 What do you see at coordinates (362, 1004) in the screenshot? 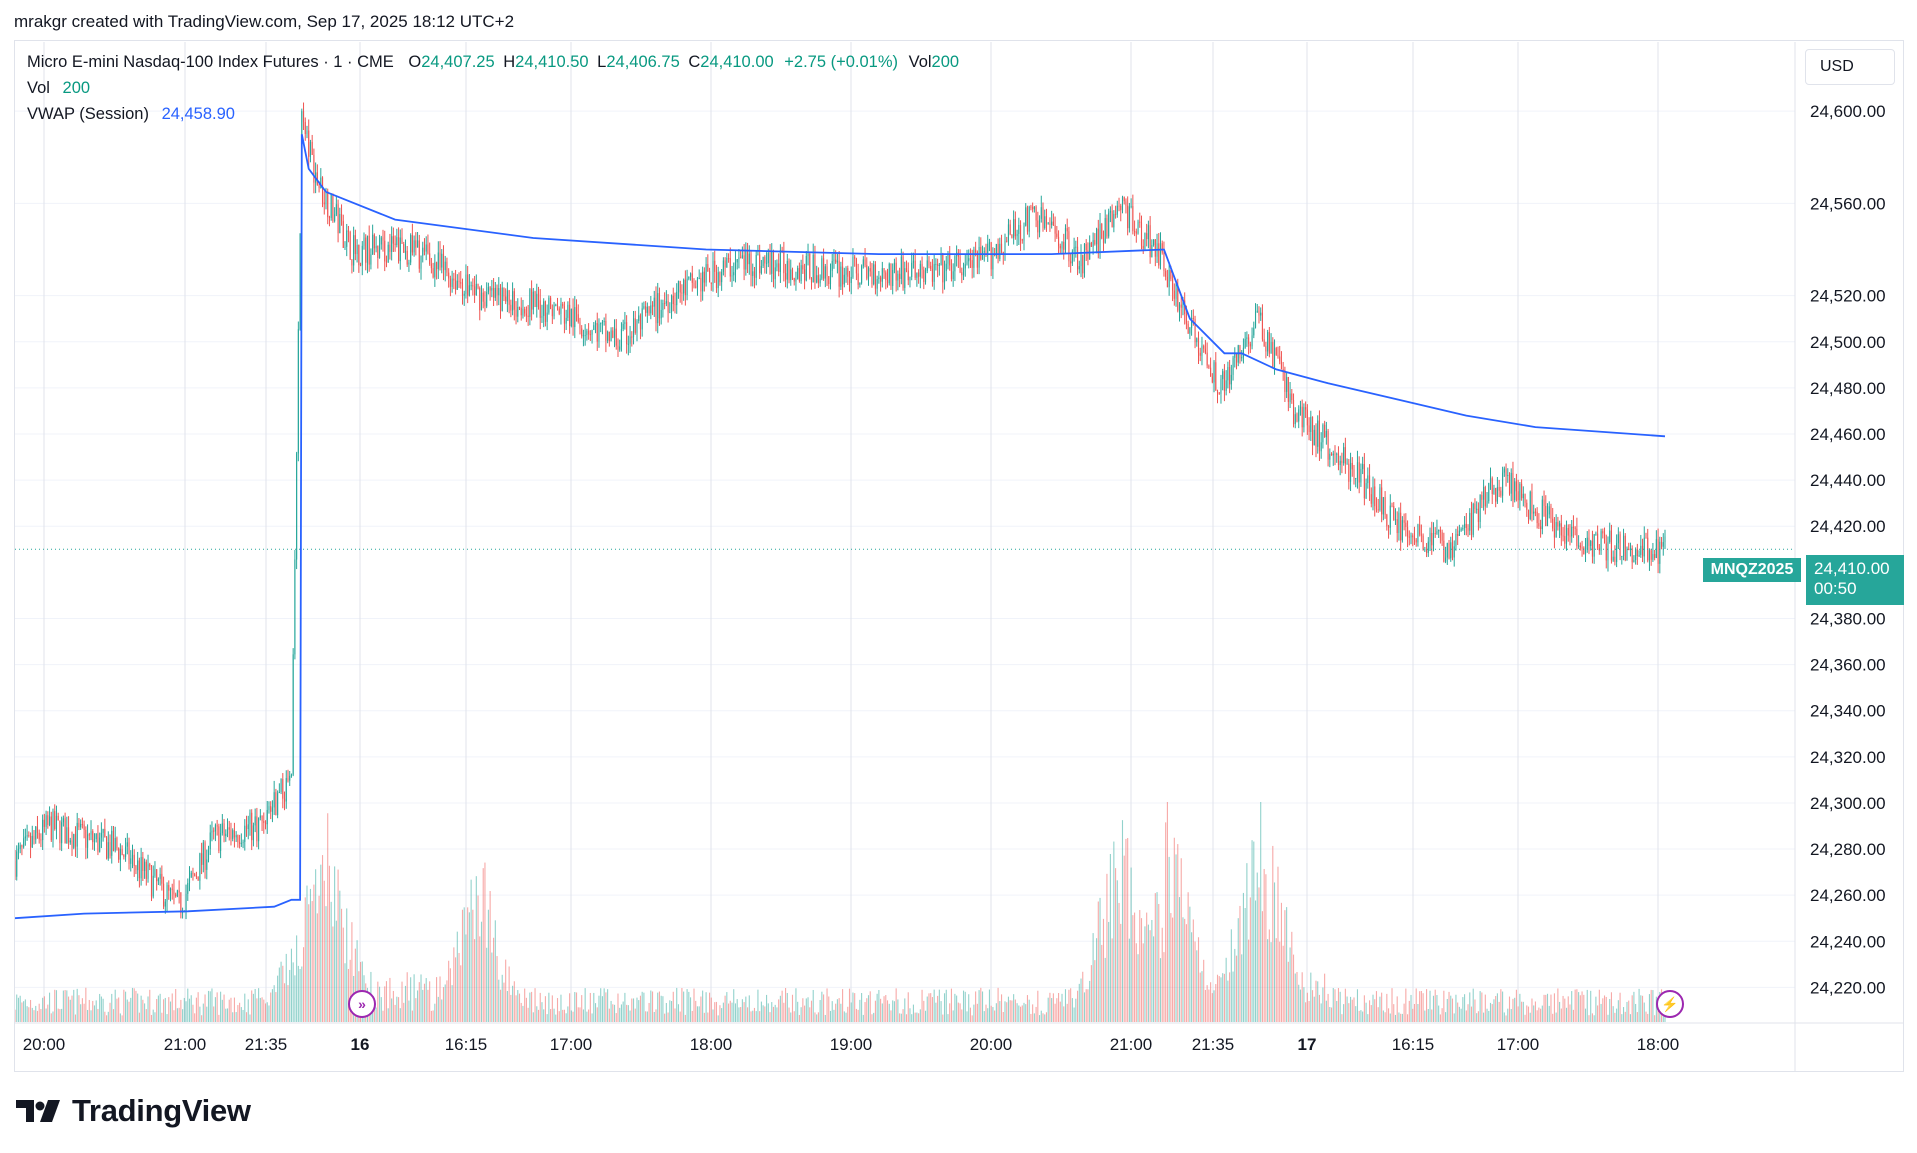
I see `session-break-icon: »` at bounding box center [362, 1004].